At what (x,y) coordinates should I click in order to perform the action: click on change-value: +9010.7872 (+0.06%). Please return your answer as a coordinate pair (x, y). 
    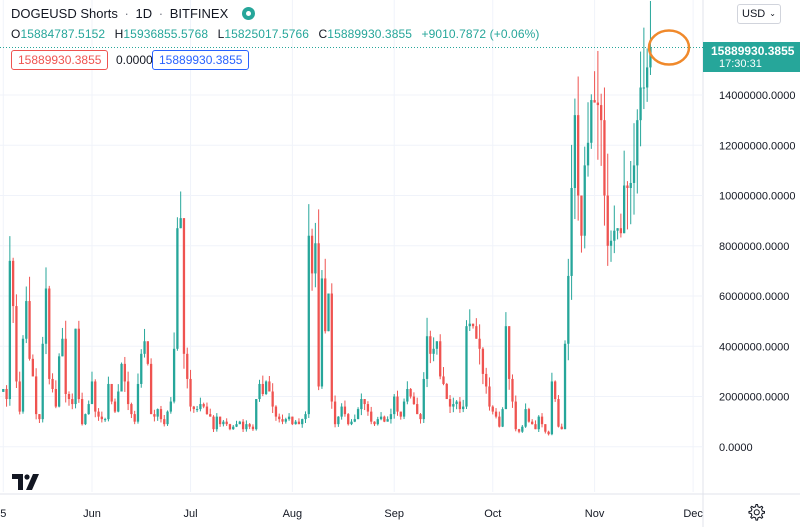
    Looking at the image, I should click on (480, 34).